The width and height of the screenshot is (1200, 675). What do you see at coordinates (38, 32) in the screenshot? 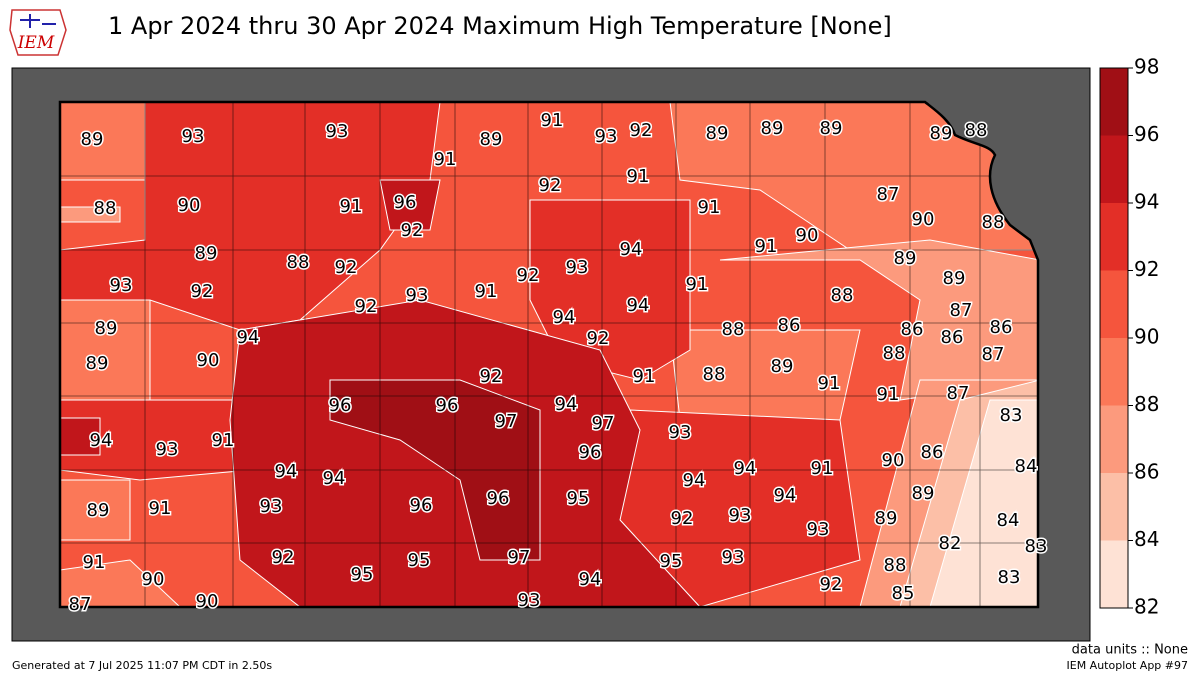
I see `logo: IEM` at bounding box center [38, 32].